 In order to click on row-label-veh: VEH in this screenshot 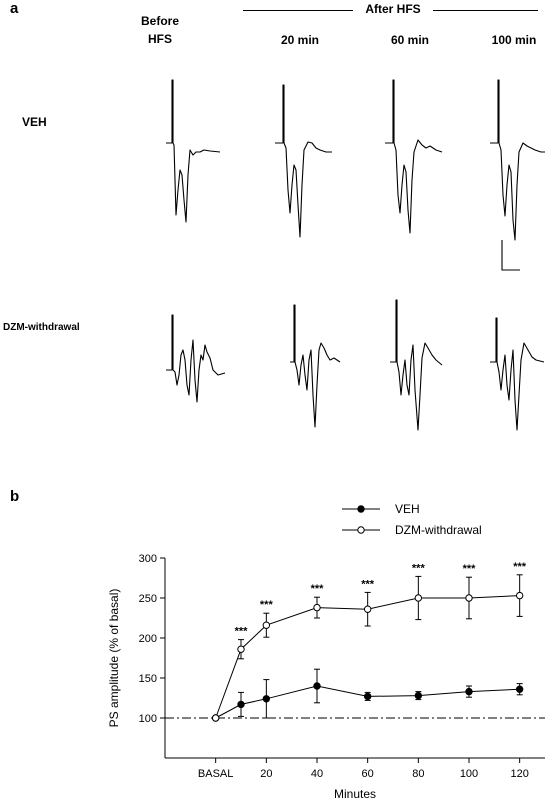, I will do `click(34, 122)`.